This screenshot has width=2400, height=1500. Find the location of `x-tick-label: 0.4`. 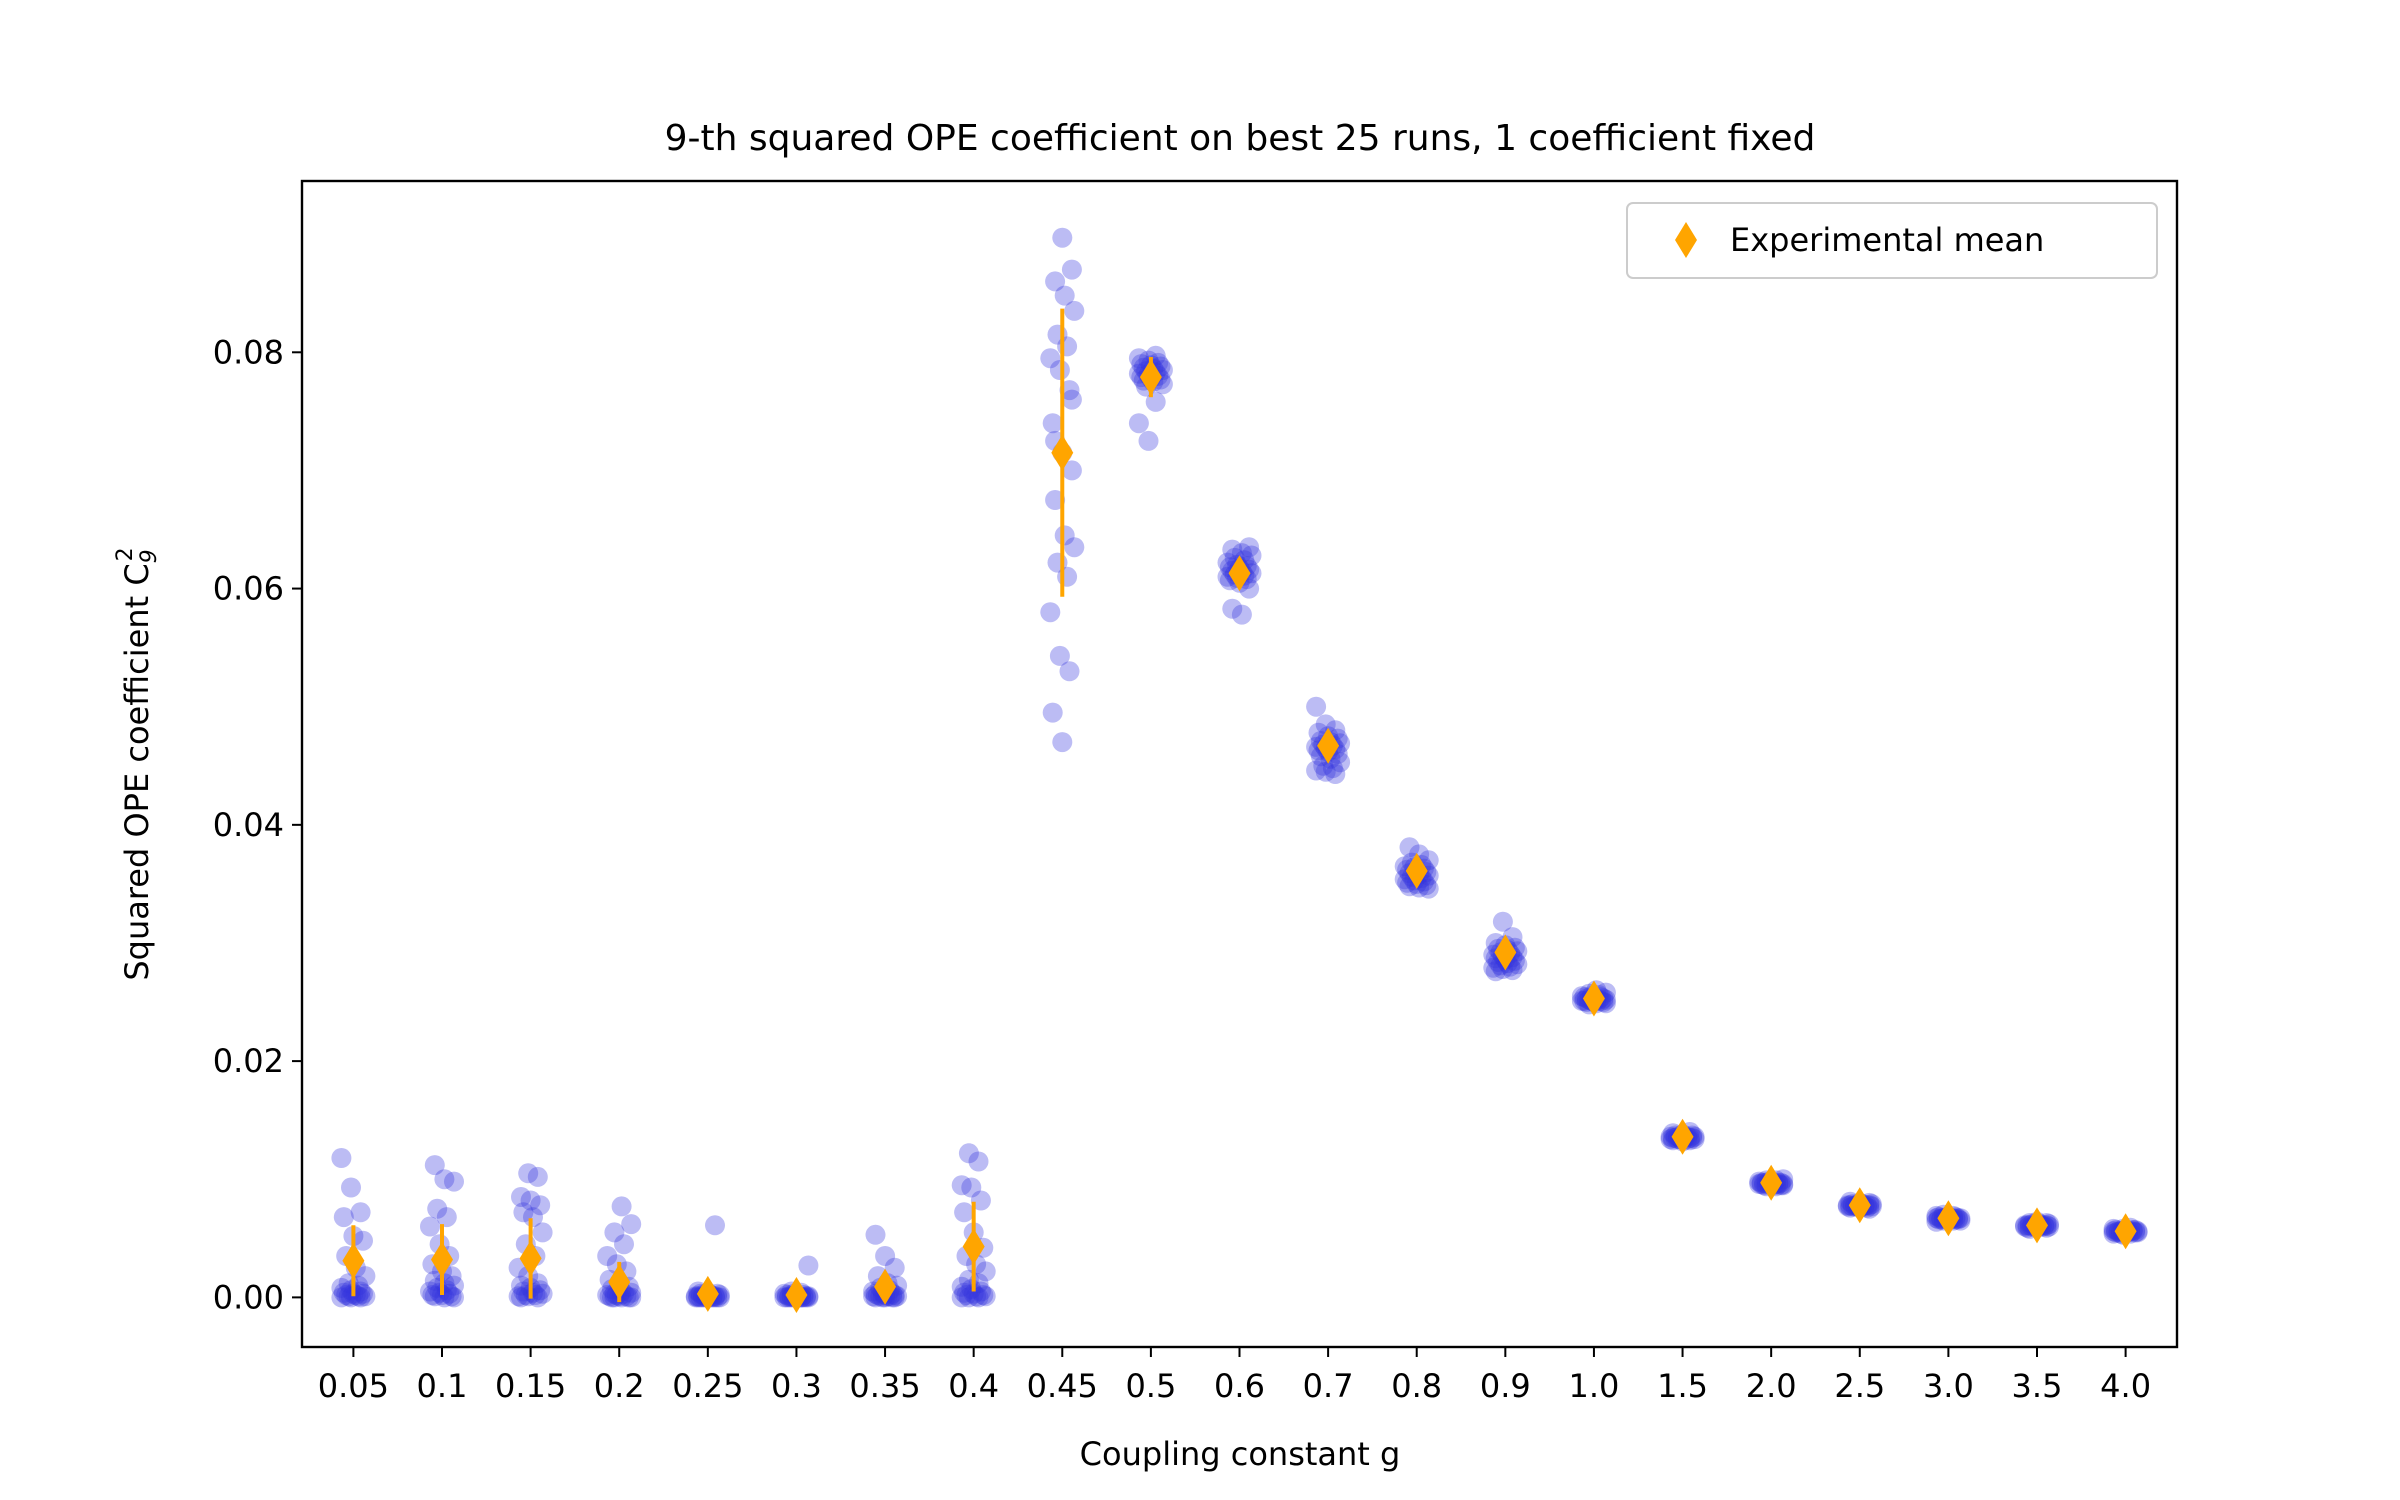

x-tick-label: 0.4 is located at coordinates (973, 1386).